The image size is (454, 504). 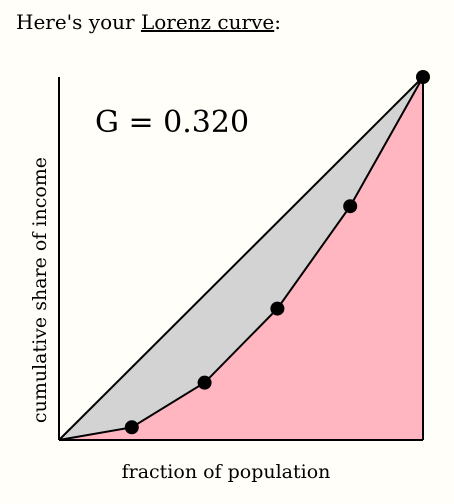 I want to click on intro-text: Here's your Lorenz curve:, so click(x=148, y=22).